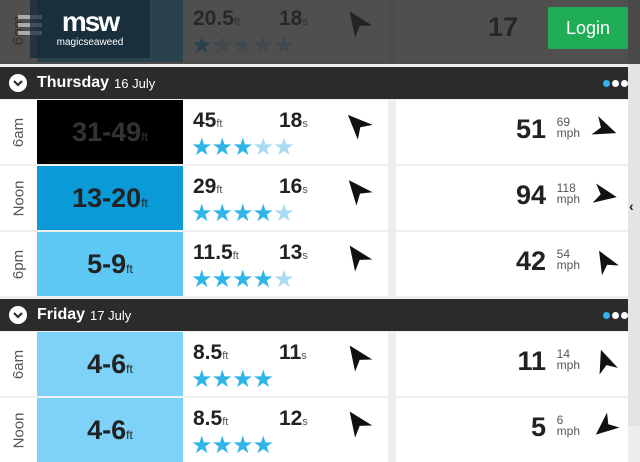 The height and width of the screenshot is (462, 640). Describe the element at coordinates (90, 42) in the screenshot. I see `logo-sub: magicseaweed` at that location.